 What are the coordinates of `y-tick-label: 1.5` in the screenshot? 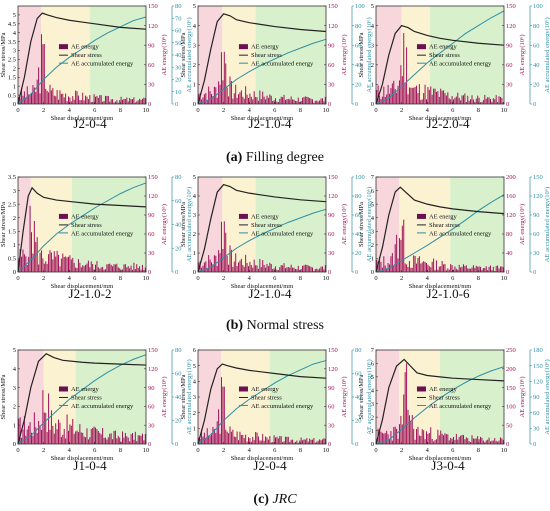 It's located at (12, 77).